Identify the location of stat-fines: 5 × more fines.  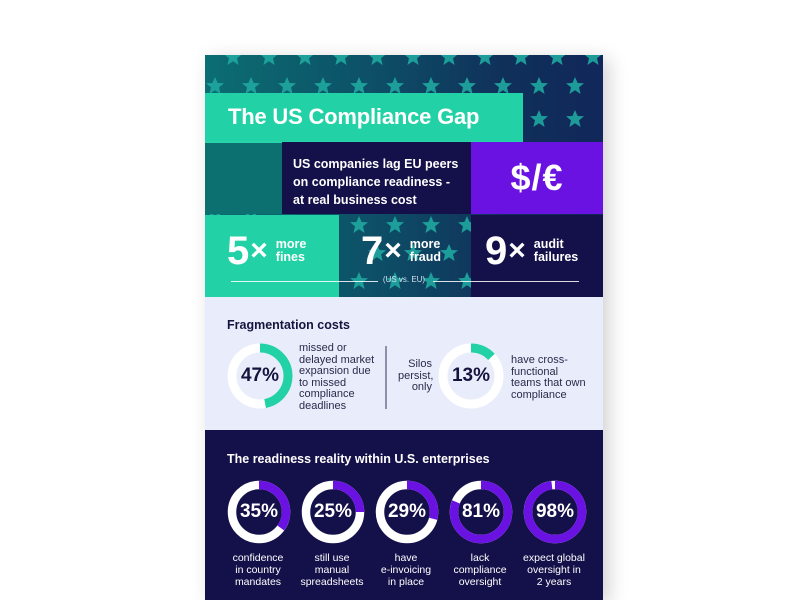
(272, 256).